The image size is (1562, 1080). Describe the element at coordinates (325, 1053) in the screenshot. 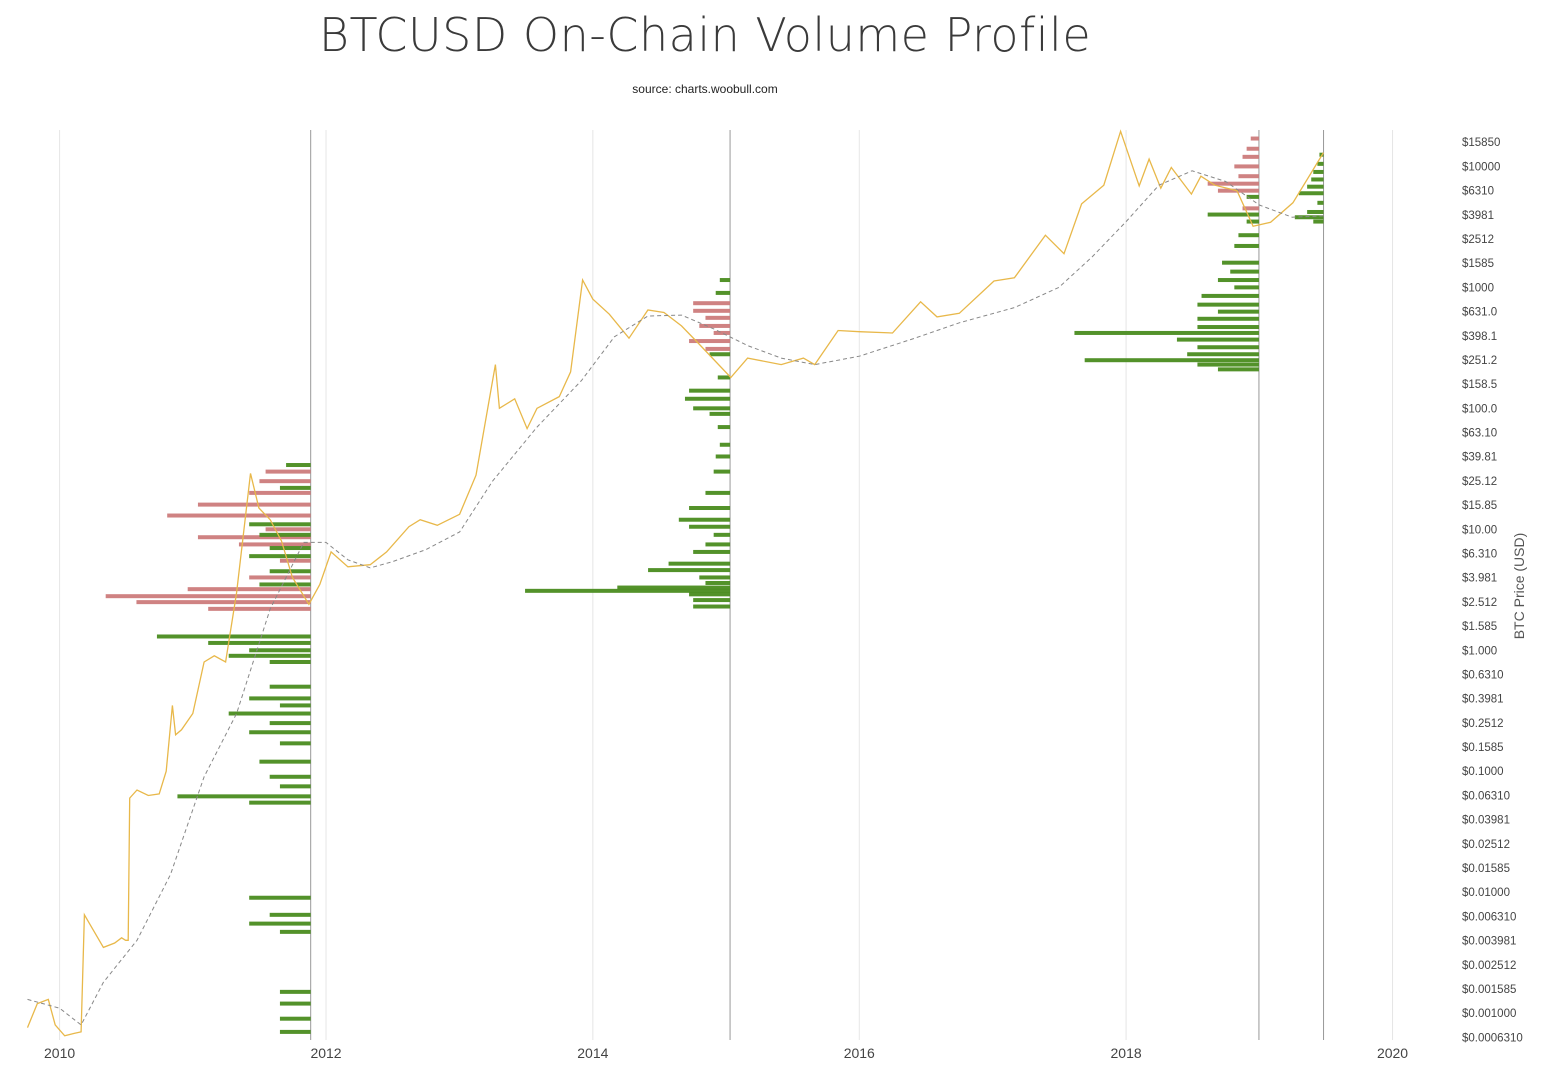

I see `x-tick-label: 2012` at that location.